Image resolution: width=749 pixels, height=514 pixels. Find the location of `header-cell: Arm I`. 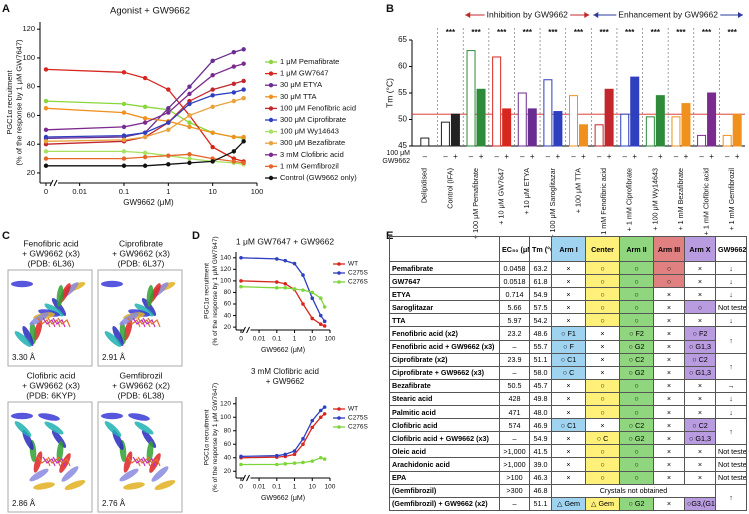

header-cell: Arm I is located at coordinates (568, 249).